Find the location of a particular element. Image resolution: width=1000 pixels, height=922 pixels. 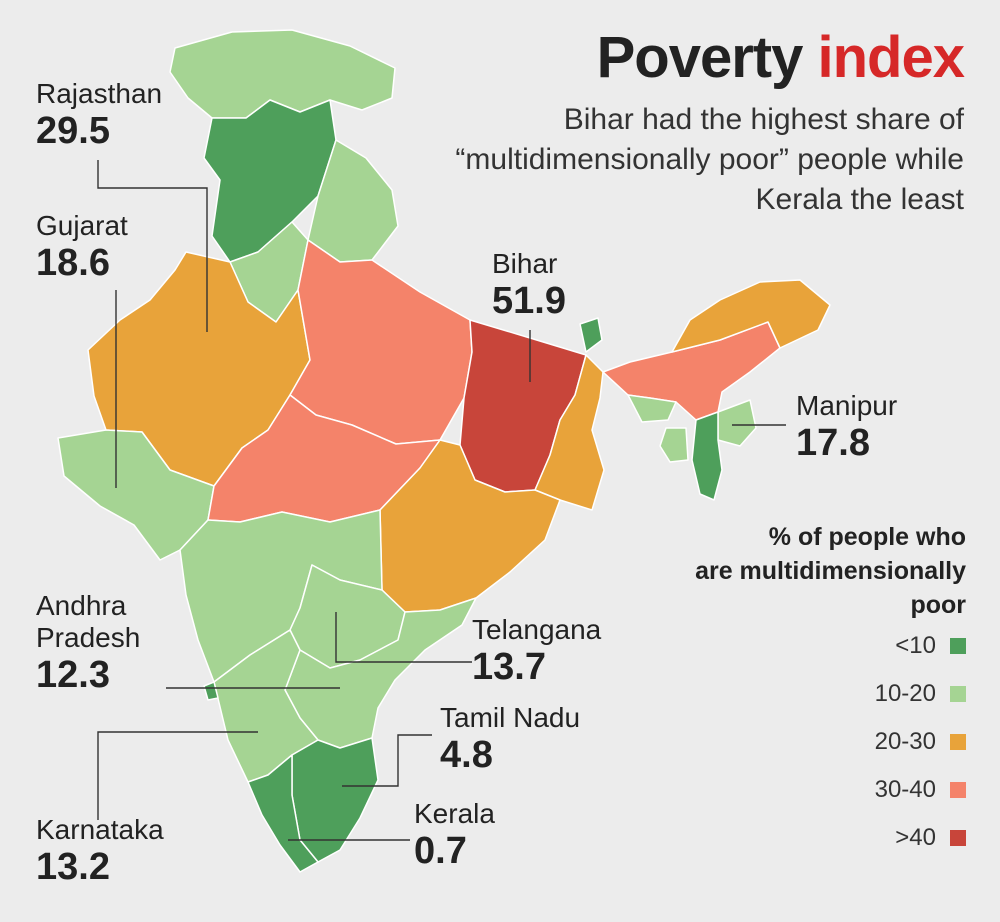

callout-value: 17.8 is located at coordinates (833, 443).